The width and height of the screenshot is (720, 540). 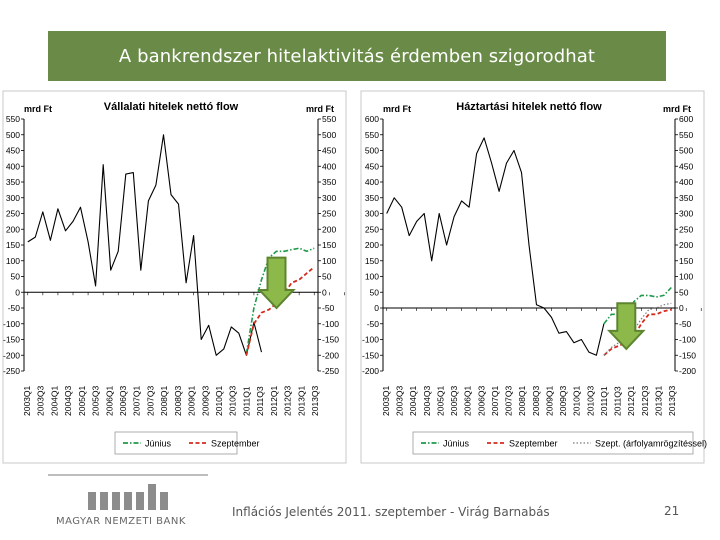 What do you see at coordinates (372, 198) in the screenshot?
I see `y-tick-label-left: 350` at bounding box center [372, 198].